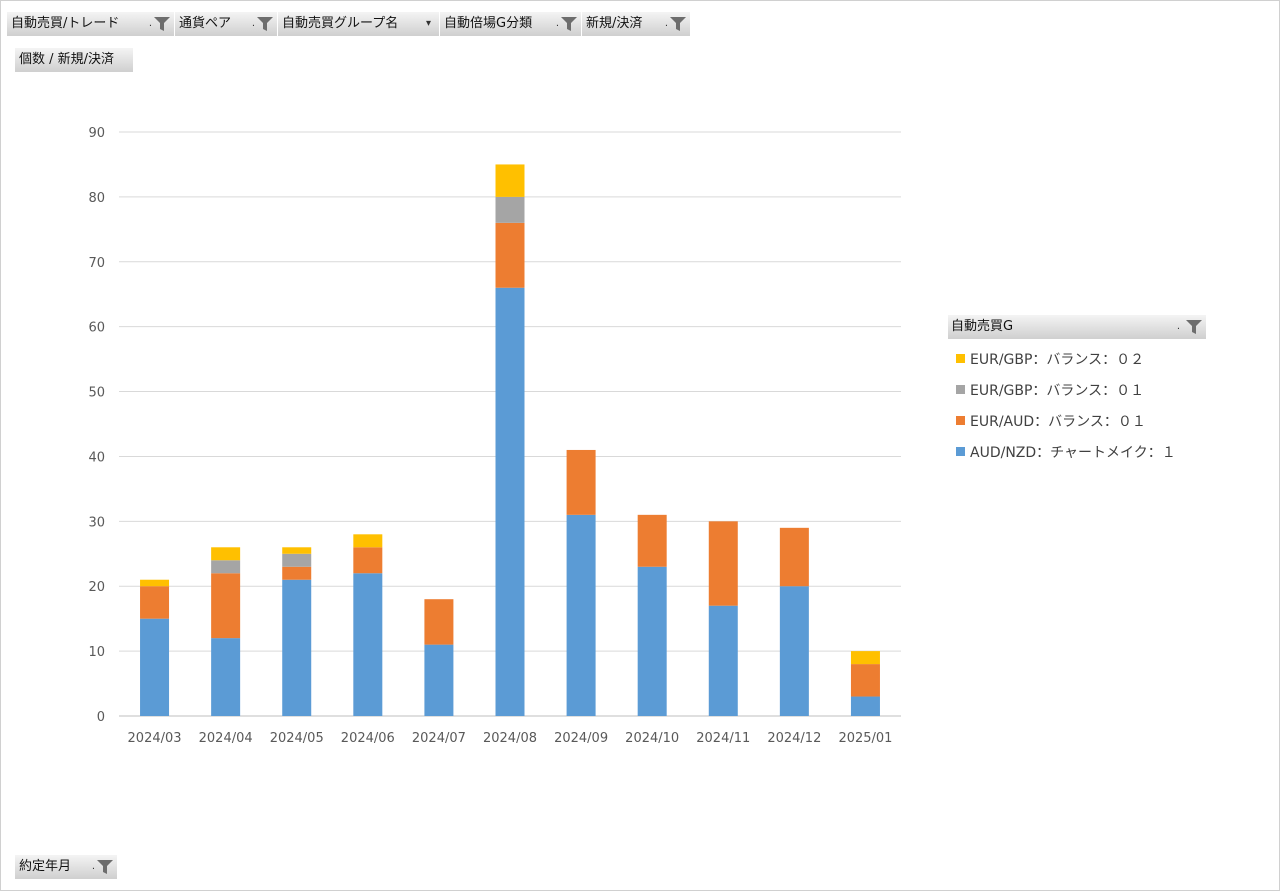 The image size is (1280, 891). Describe the element at coordinates (982, 326) in the screenshot. I see `legend-field-label: 自動売買G` at that location.